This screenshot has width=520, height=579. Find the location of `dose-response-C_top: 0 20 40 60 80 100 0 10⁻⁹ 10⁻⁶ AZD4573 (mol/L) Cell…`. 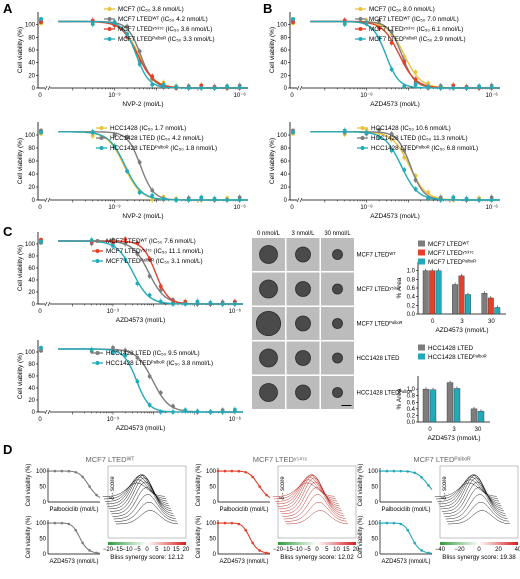

dose-response-C_top: 0 20 40 60 80 100 0 10⁻⁹ 10⁻⁶ AZD4573 (mol/L) Cell… is located at coordinates (130, 278).